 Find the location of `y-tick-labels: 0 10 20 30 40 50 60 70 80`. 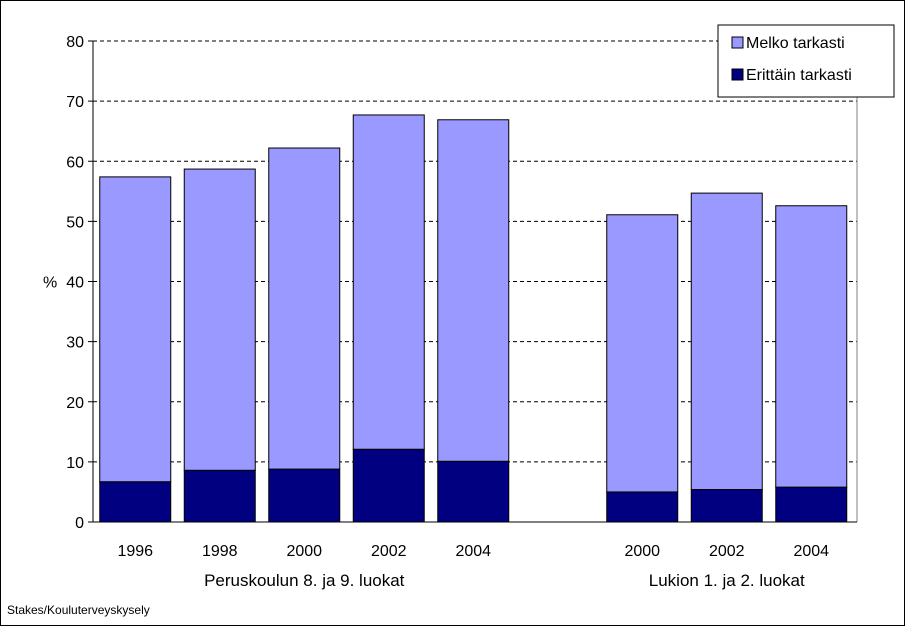

y-tick-labels: 0 10 20 30 40 50 60 70 80 is located at coordinates (75, 283).